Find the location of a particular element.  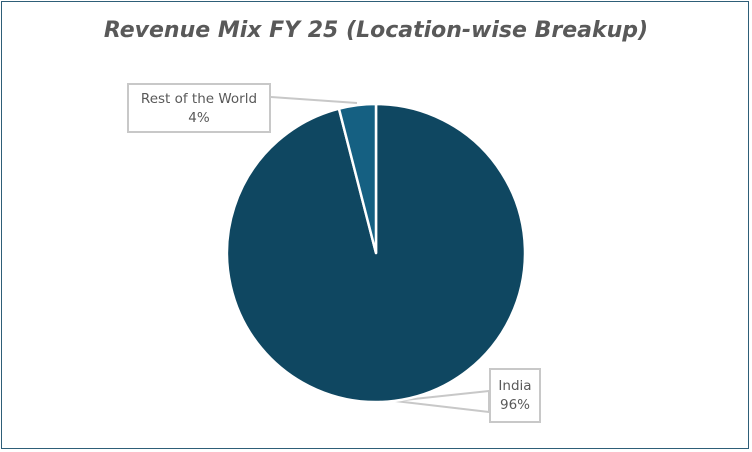

pie-slice-rest-of-the-world is located at coordinates (357, 178).